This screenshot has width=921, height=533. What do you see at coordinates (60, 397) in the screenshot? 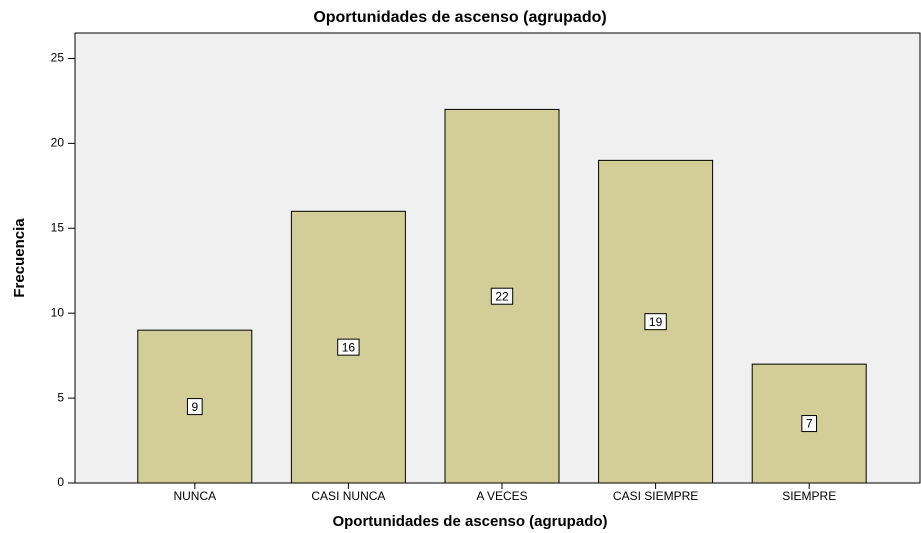
I see `y-tick-label: 5` at bounding box center [60, 397].